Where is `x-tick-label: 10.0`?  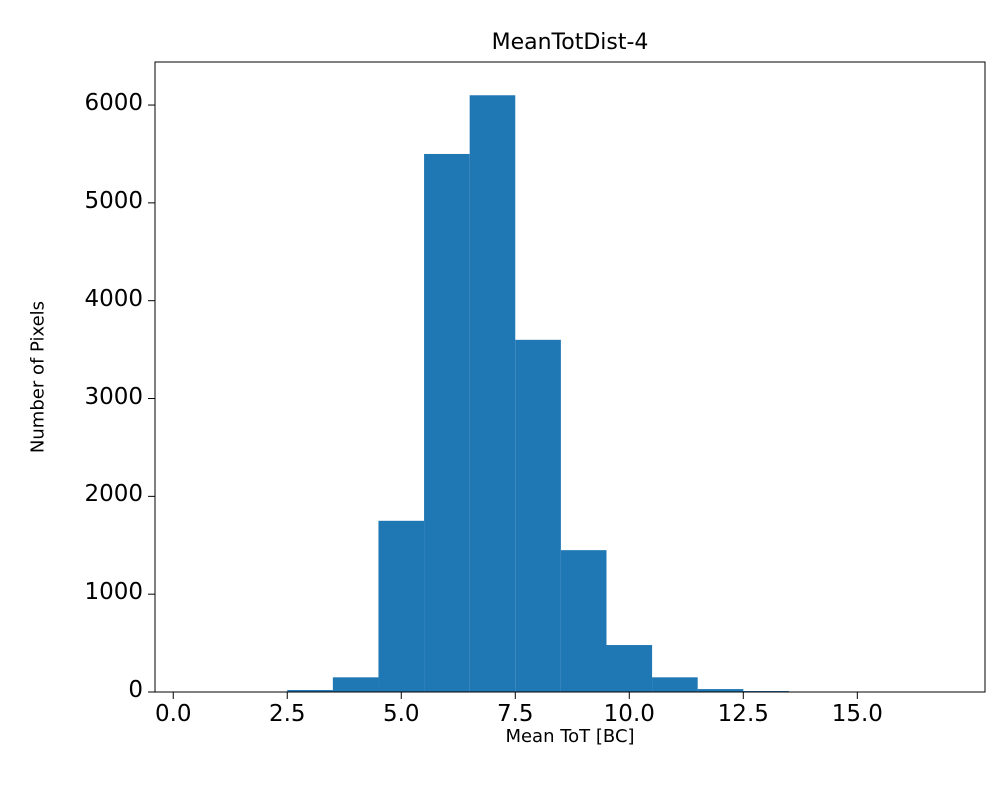 x-tick-label: 10.0 is located at coordinates (629, 714).